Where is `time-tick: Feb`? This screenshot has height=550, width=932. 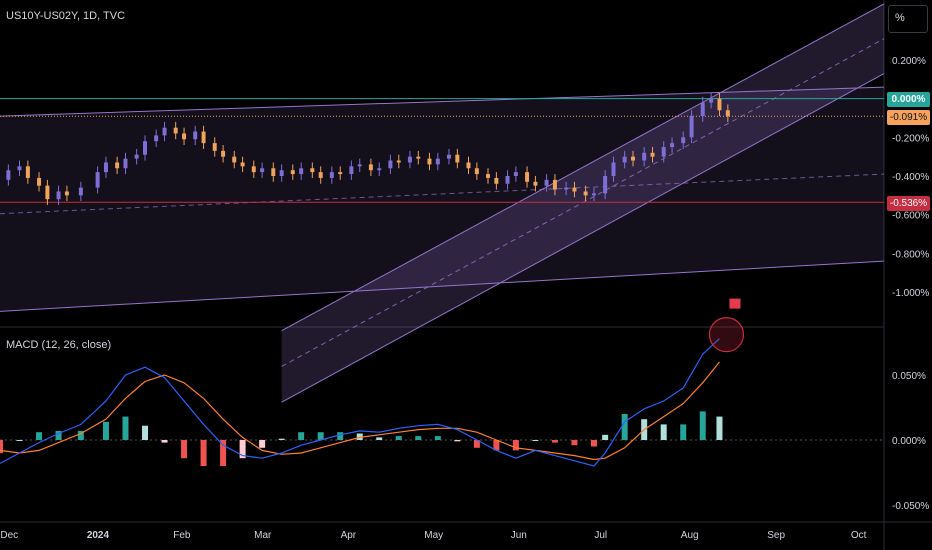
time-tick: Feb is located at coordinates (182, 535).